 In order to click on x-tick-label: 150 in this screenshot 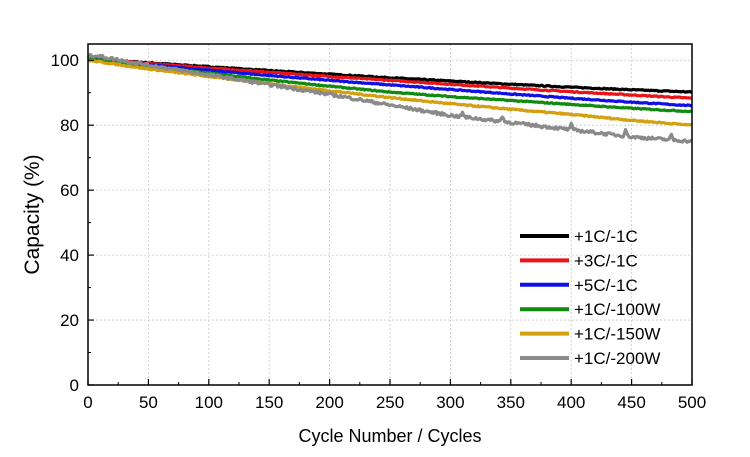, I will do `click(269, 402)`.